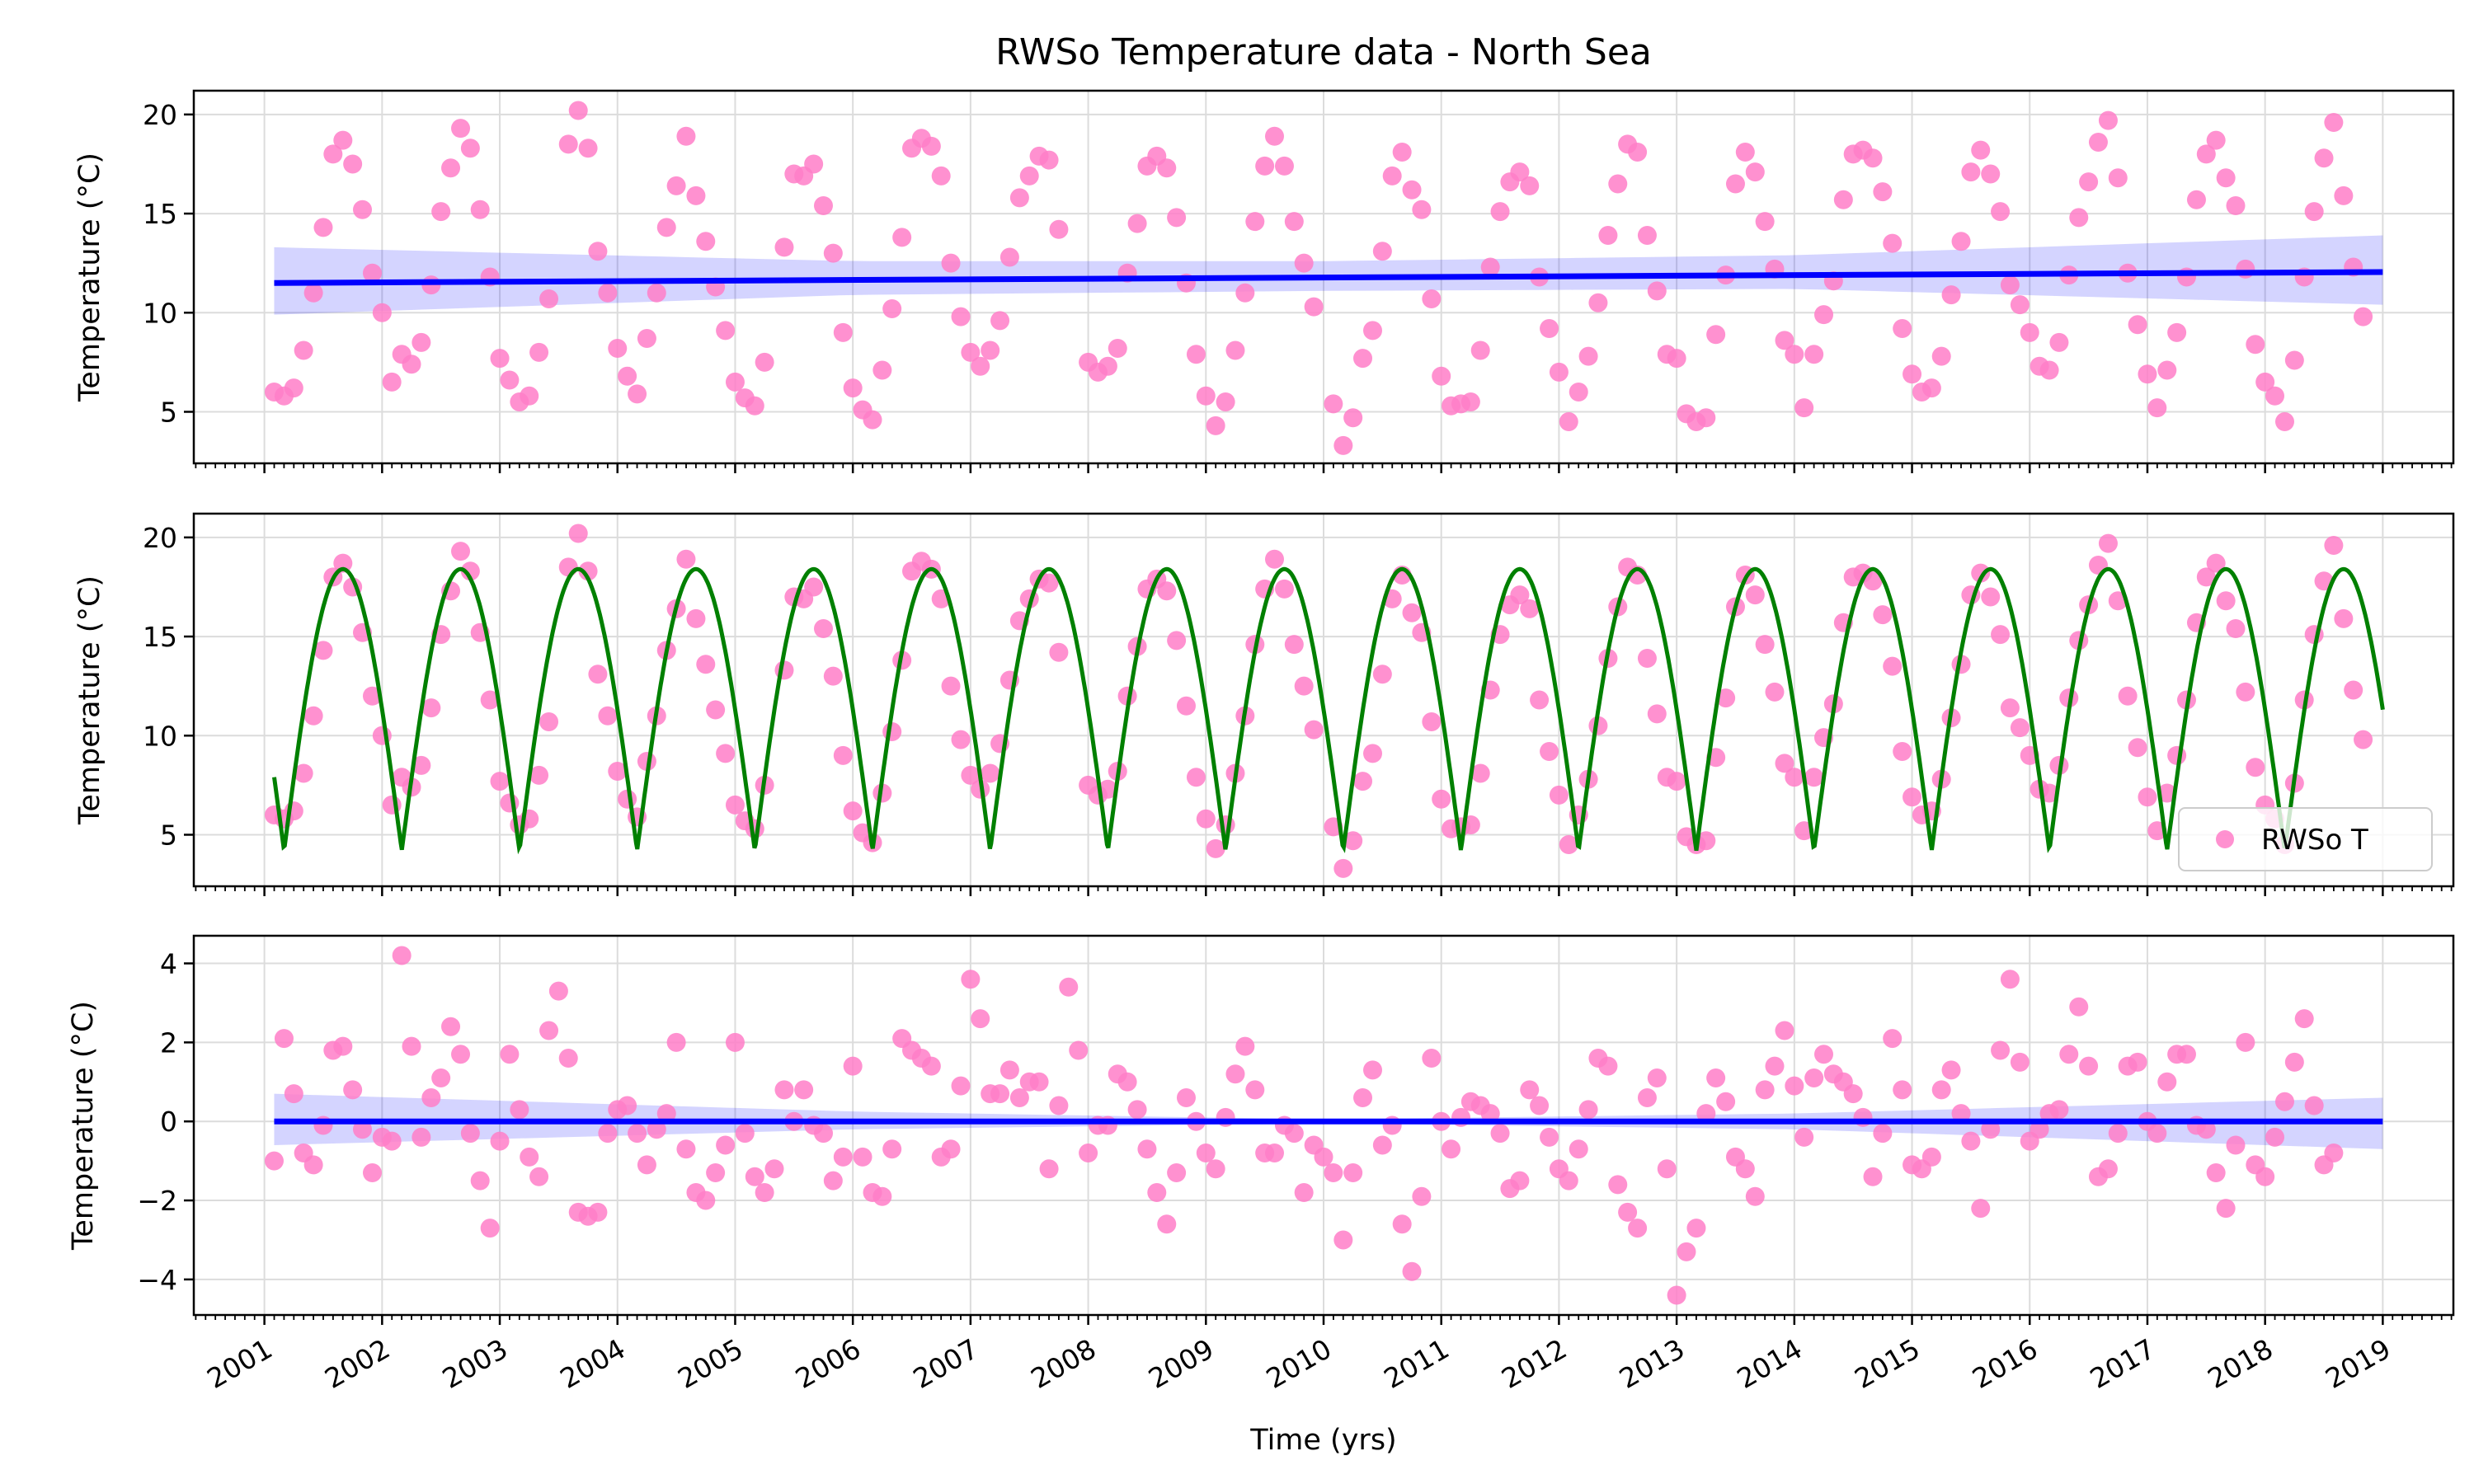 This screenshot has width=2474, height=1484. I want to click on y-axis-label: Temperature (°C), so click(83, 1126).